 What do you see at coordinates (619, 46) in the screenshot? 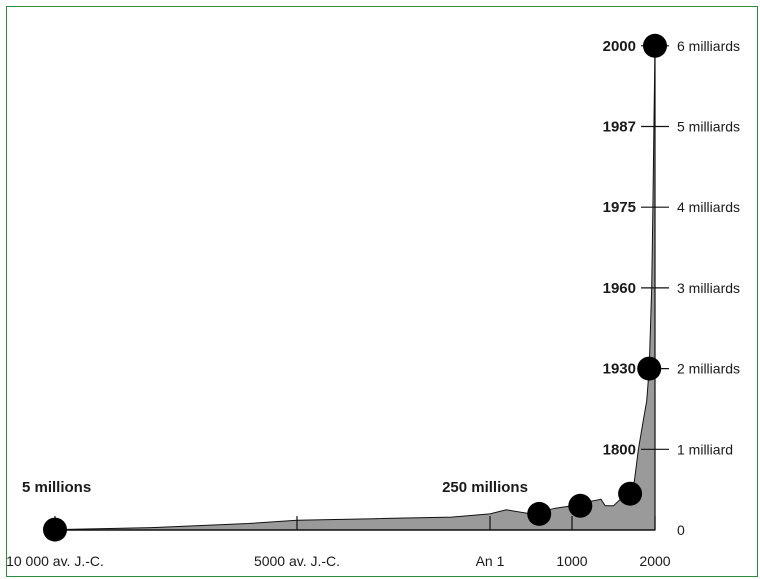
I see `y-year-label: 2000` at bounding box center [619, 46].